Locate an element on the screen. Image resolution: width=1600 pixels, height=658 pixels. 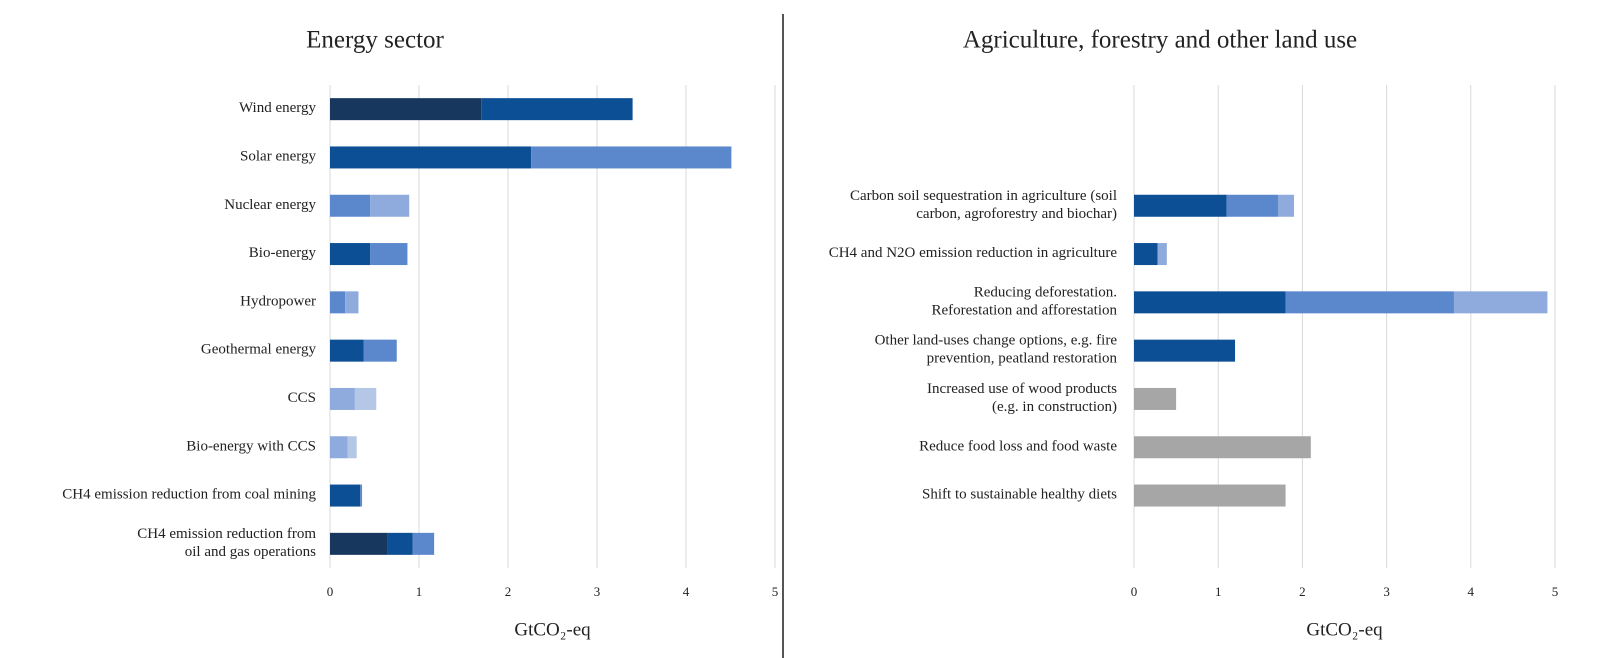
y-tick-label: Reduce food loss and food waste is located at coordinates (1018, 447).